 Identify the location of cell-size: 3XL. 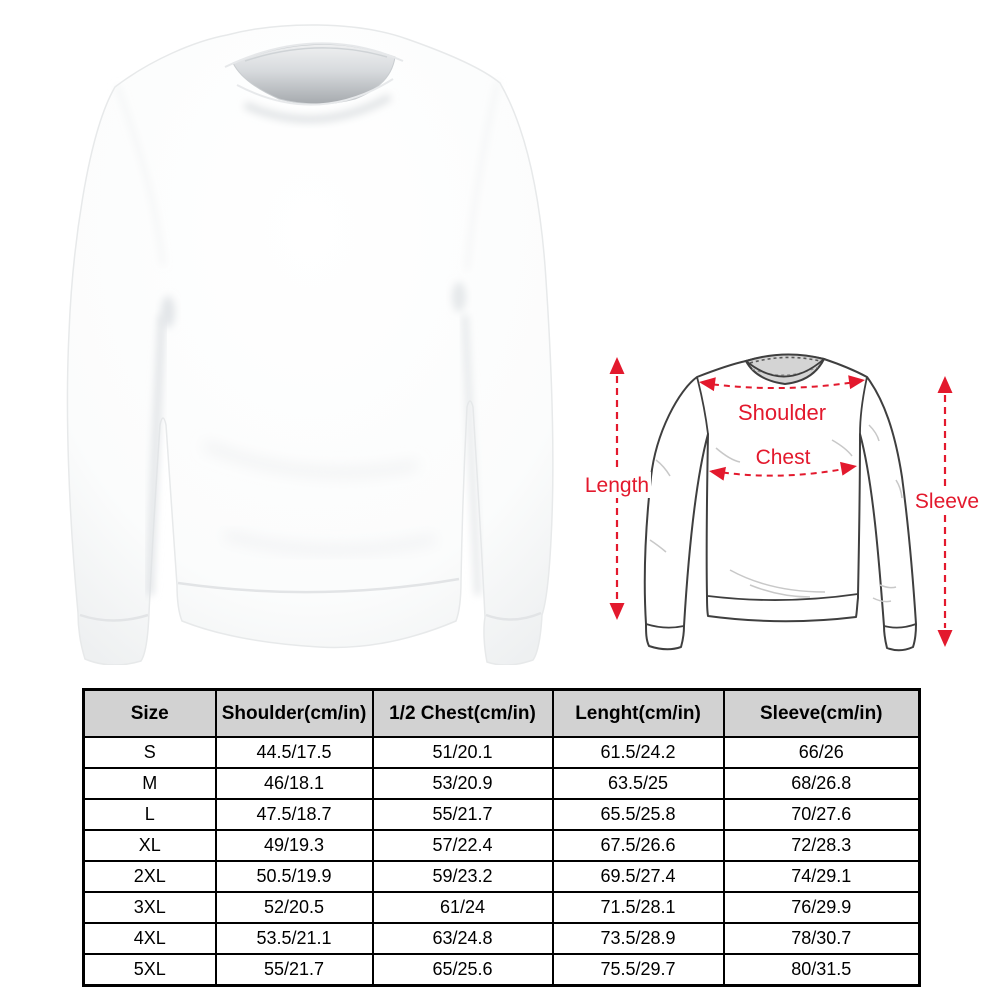
(149, 907).